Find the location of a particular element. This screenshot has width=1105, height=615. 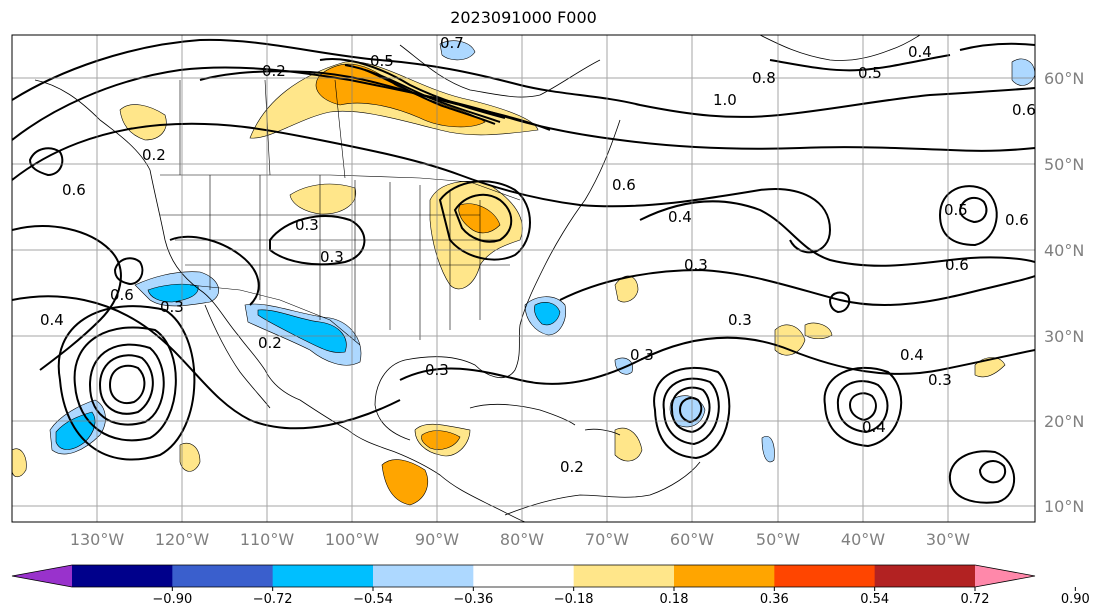

lon-label: 90°W is located at coordinates (437, 539).